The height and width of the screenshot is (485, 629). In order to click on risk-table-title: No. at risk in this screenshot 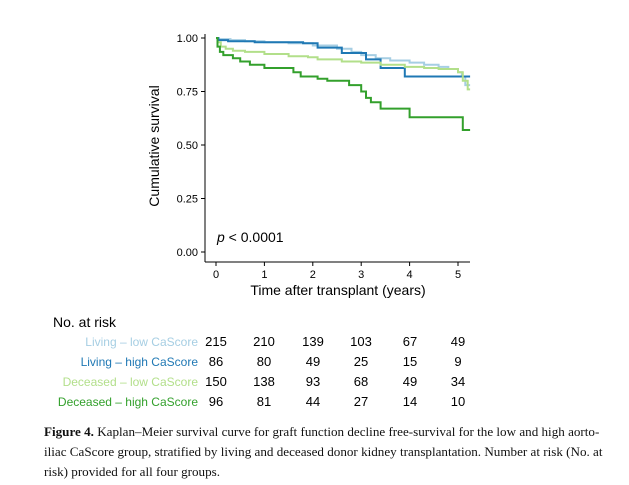, I will do `click(85, 322)`.